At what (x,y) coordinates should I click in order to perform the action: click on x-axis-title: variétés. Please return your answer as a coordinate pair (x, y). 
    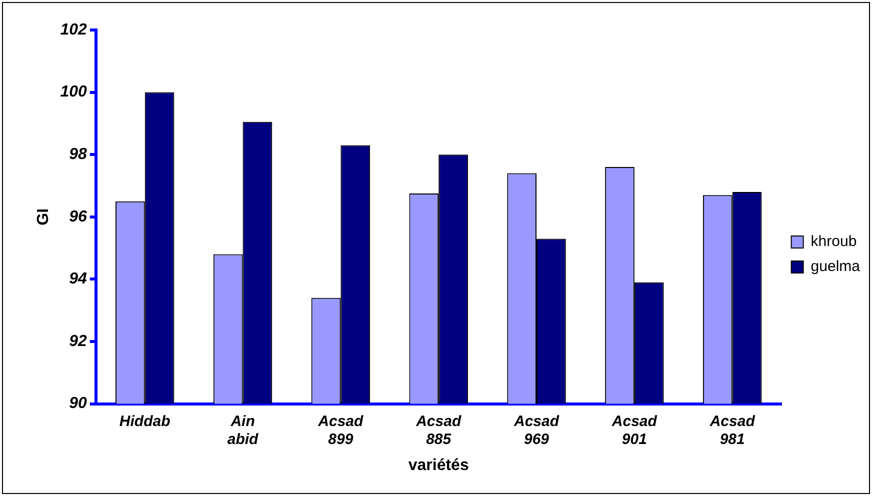
    Looking at the image, I should click on (438, 465).